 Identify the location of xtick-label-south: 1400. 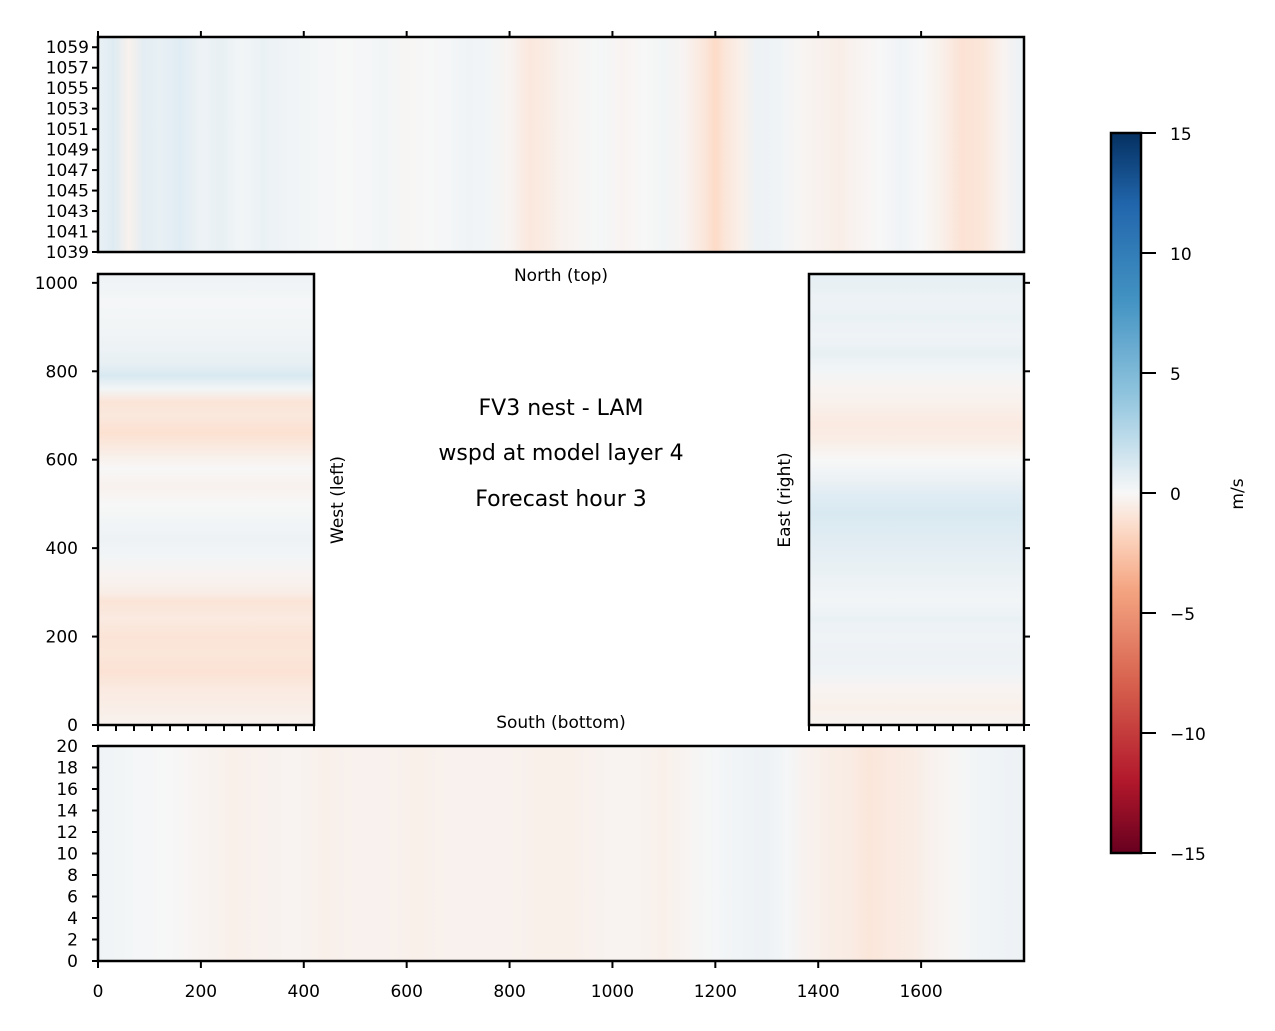
(818, 992).